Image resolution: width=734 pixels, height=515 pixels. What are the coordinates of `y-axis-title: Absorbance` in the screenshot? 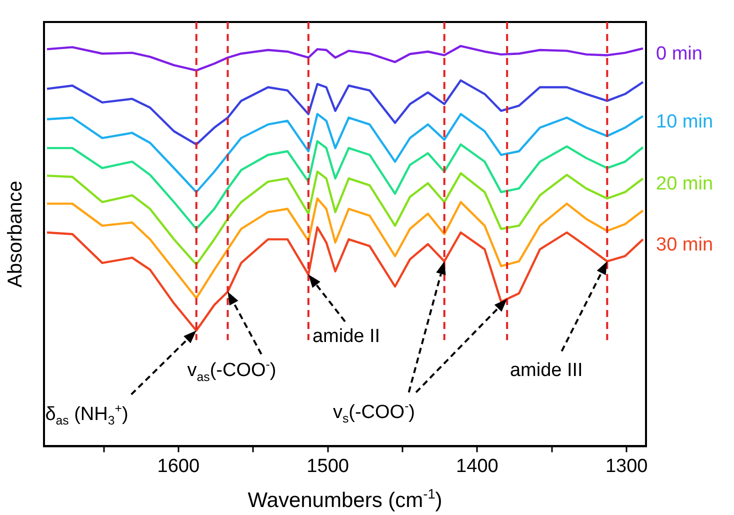 It's located at (15, 234).